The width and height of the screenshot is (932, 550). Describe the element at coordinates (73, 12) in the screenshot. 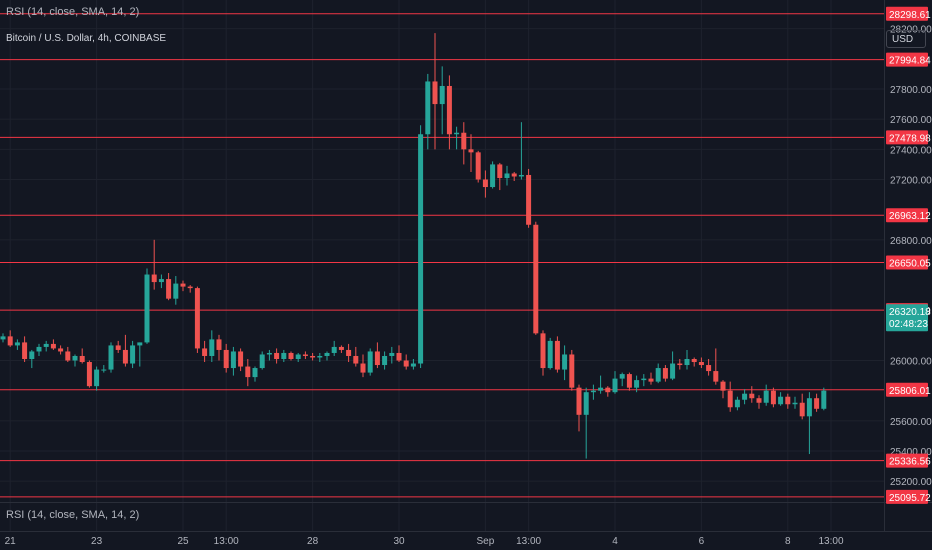

I see `indicator-legend-top: RSI (14, close, SMA, 14, 2)` at that location.